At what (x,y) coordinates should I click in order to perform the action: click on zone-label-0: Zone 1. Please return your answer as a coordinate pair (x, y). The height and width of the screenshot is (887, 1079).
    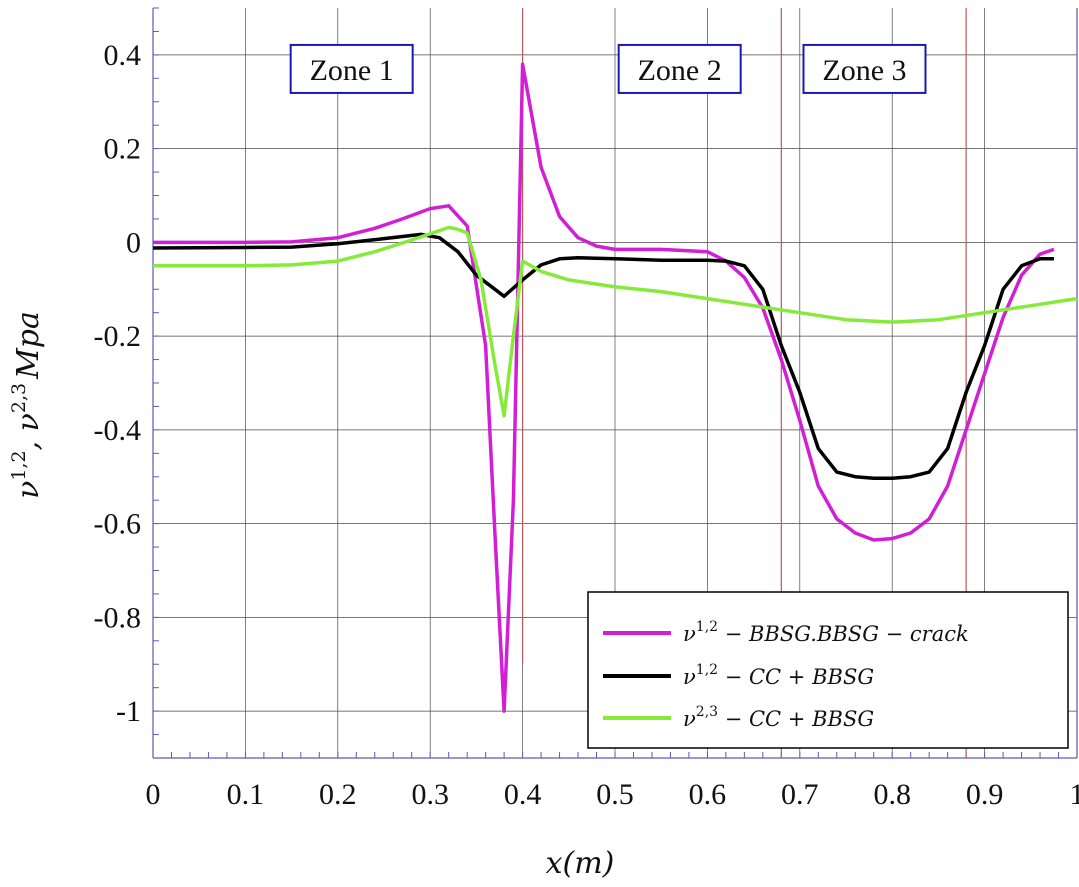
    Looking at the image, I should click on (352, 70).